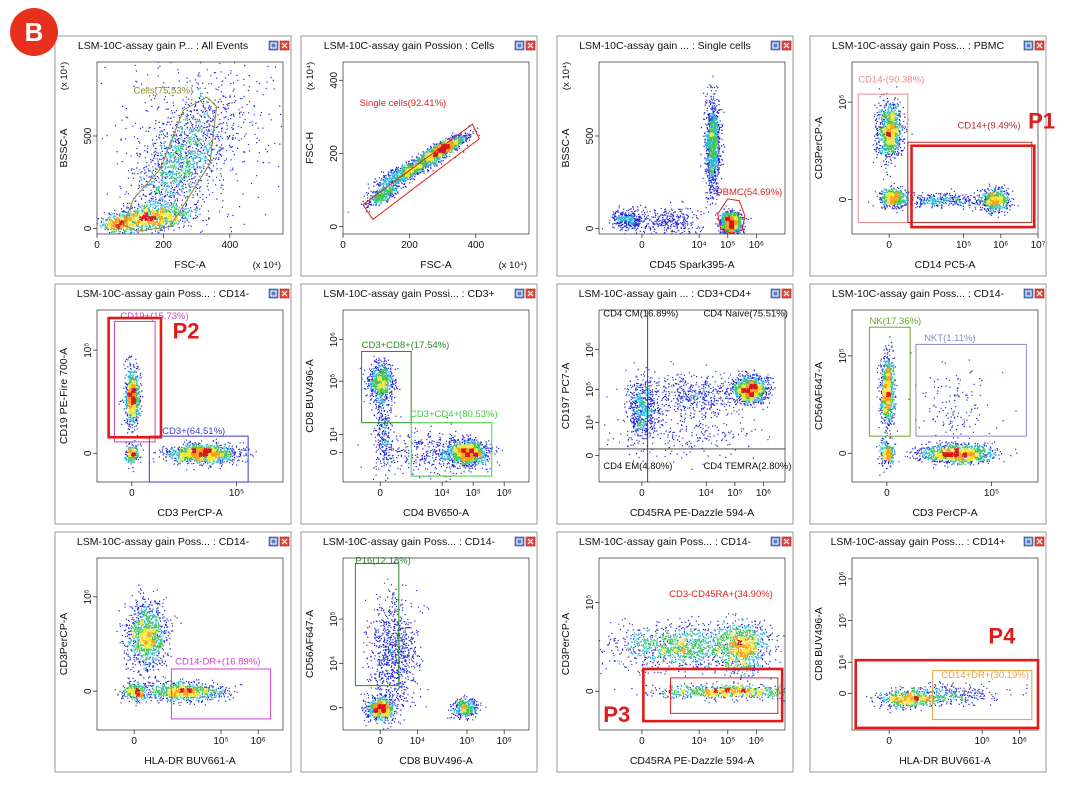 Image resolution: width=1074 pixels, height=806 pixels. What do you see at coordinates (230, 245) in the screenshot?
I see `x-tick-label: 400` at bounding box center [230, 245].